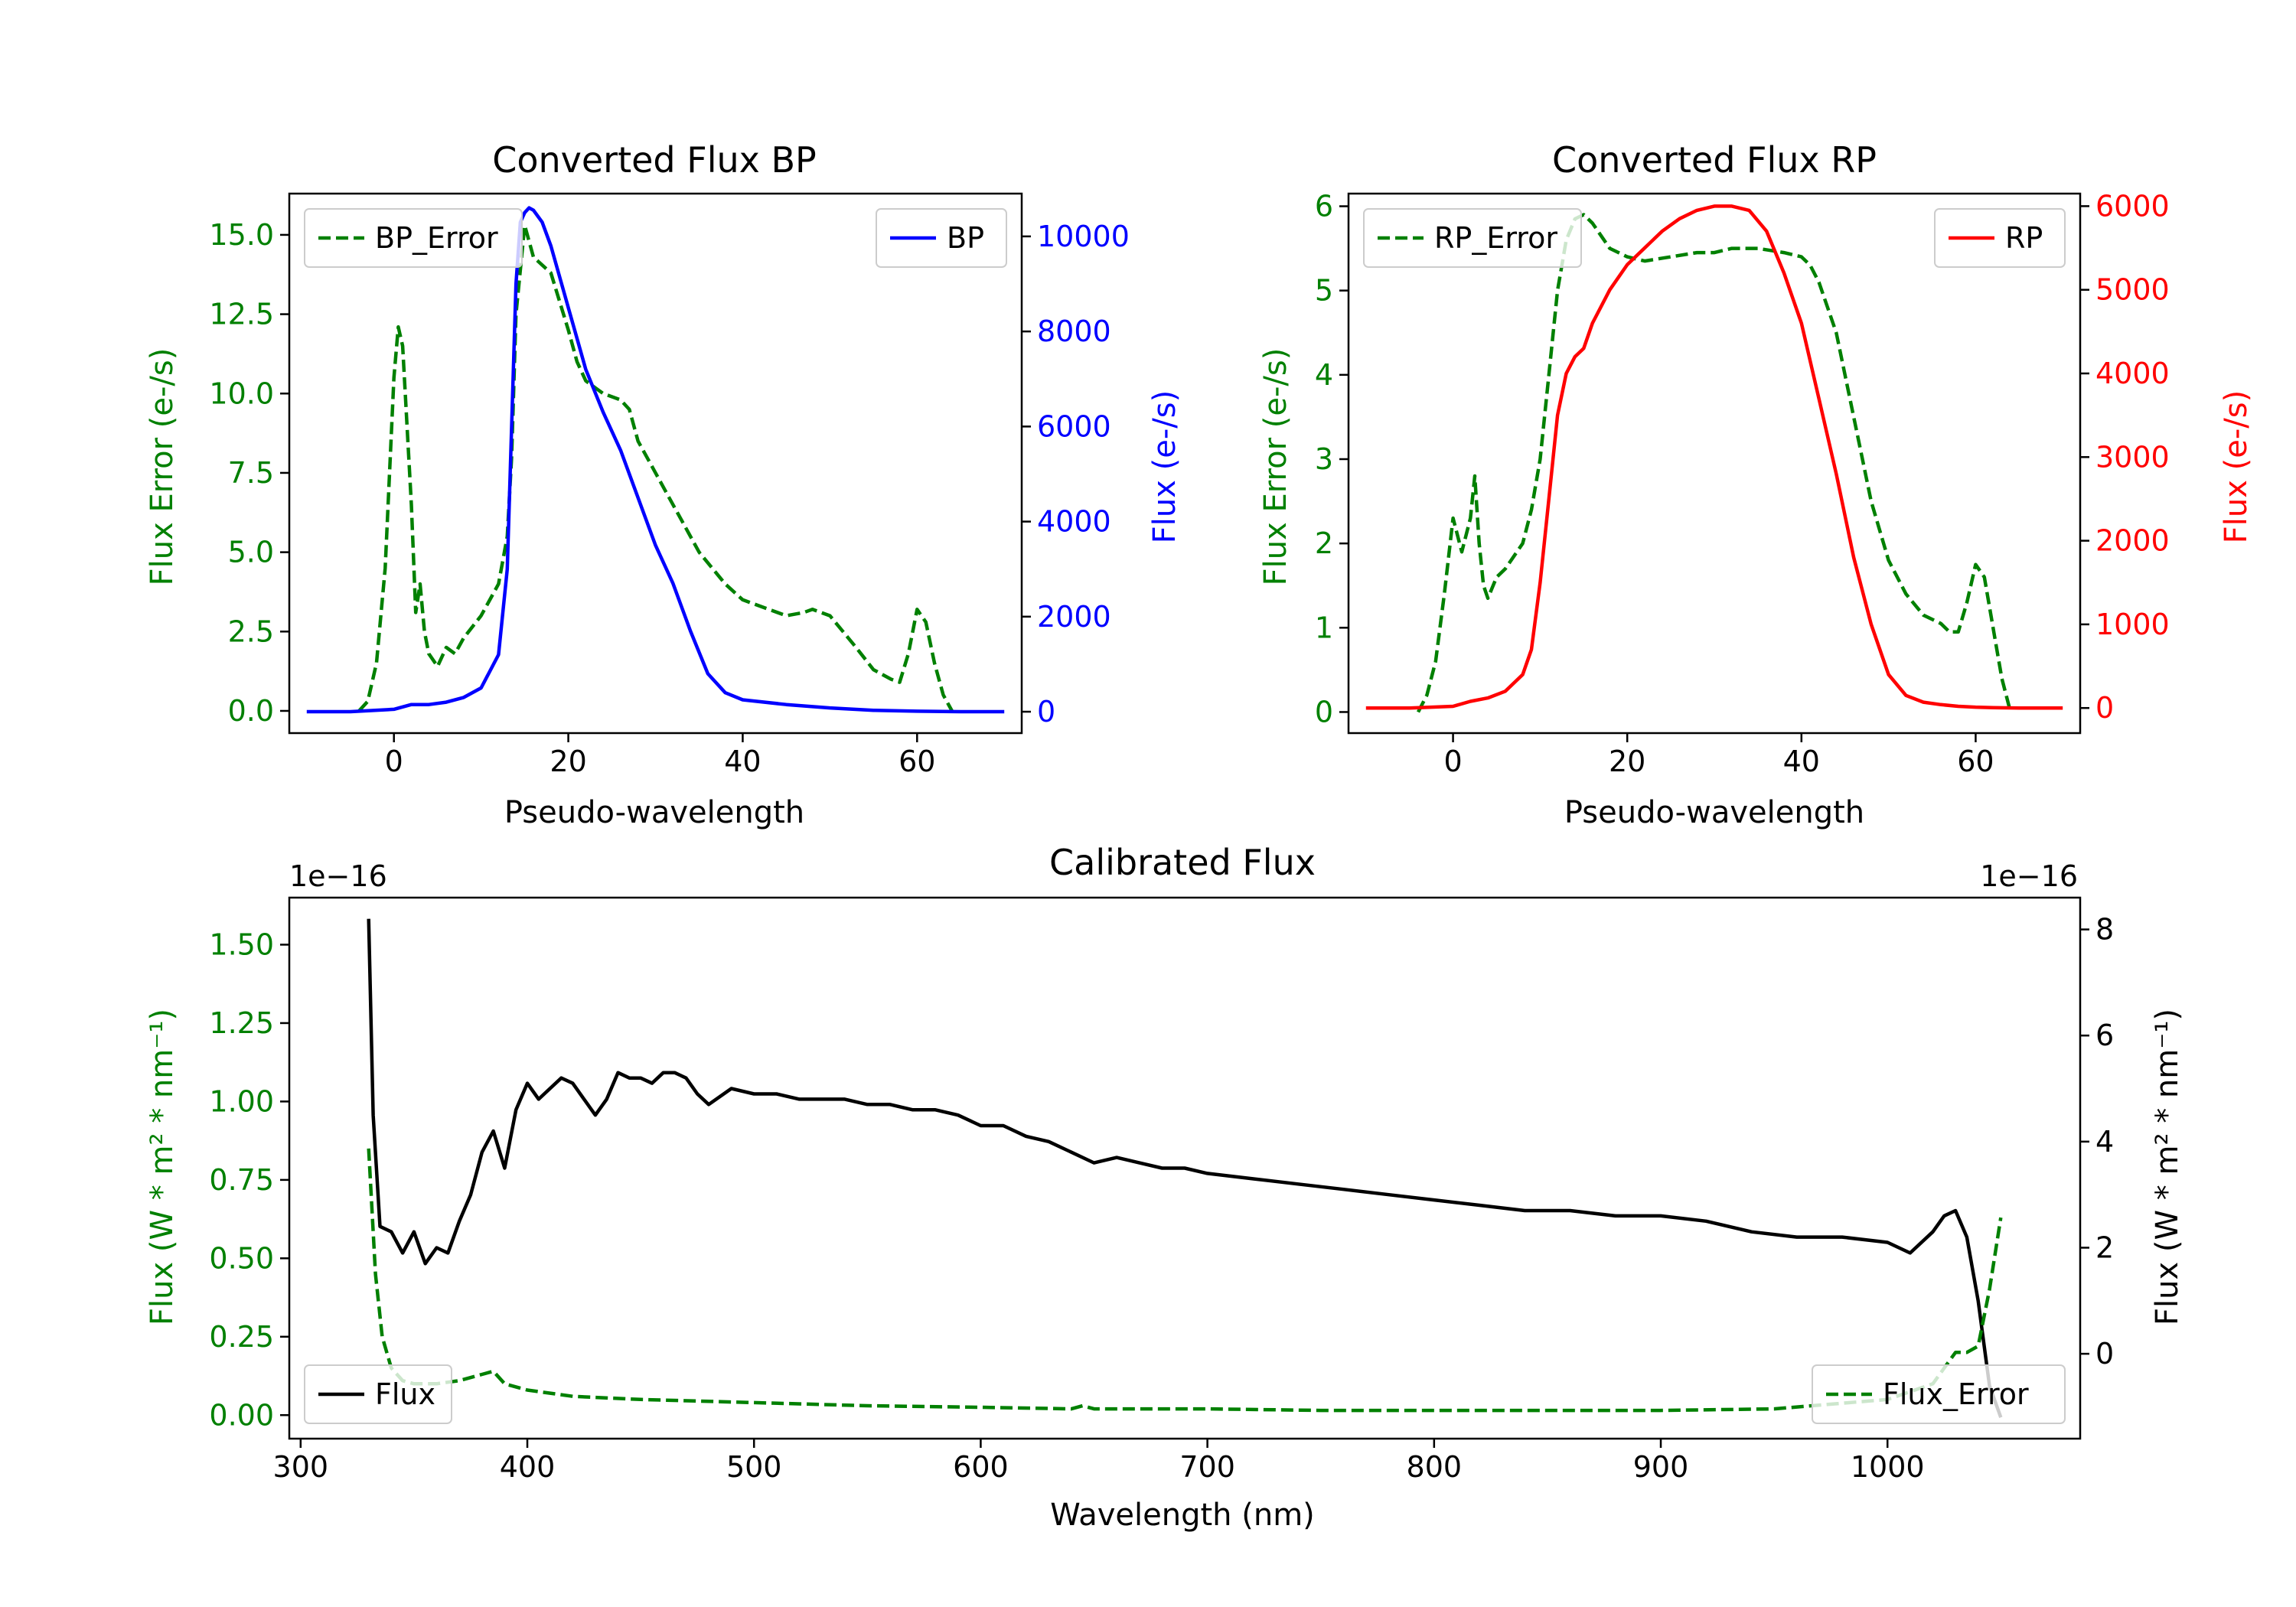 Image resolution: width=2296 pixels, height=1607 pixels. Describe the element at coordinates (2104, 1035) in the screenshot. I see `calibrated-right-ytick-label: 6` at that location.